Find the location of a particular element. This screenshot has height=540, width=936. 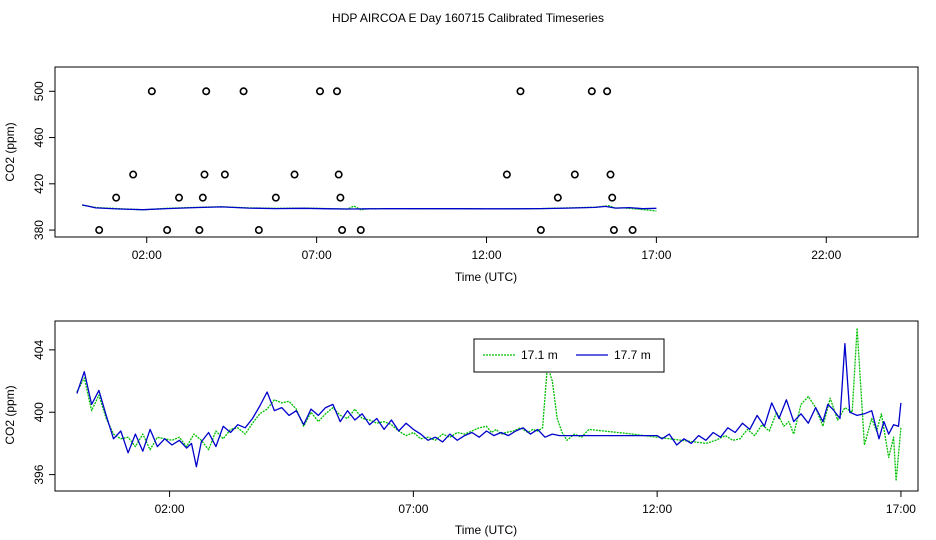

top-x-axis: 02:00 07:00 12:00 17:00 22:00 is located at coordinates (487, 249).